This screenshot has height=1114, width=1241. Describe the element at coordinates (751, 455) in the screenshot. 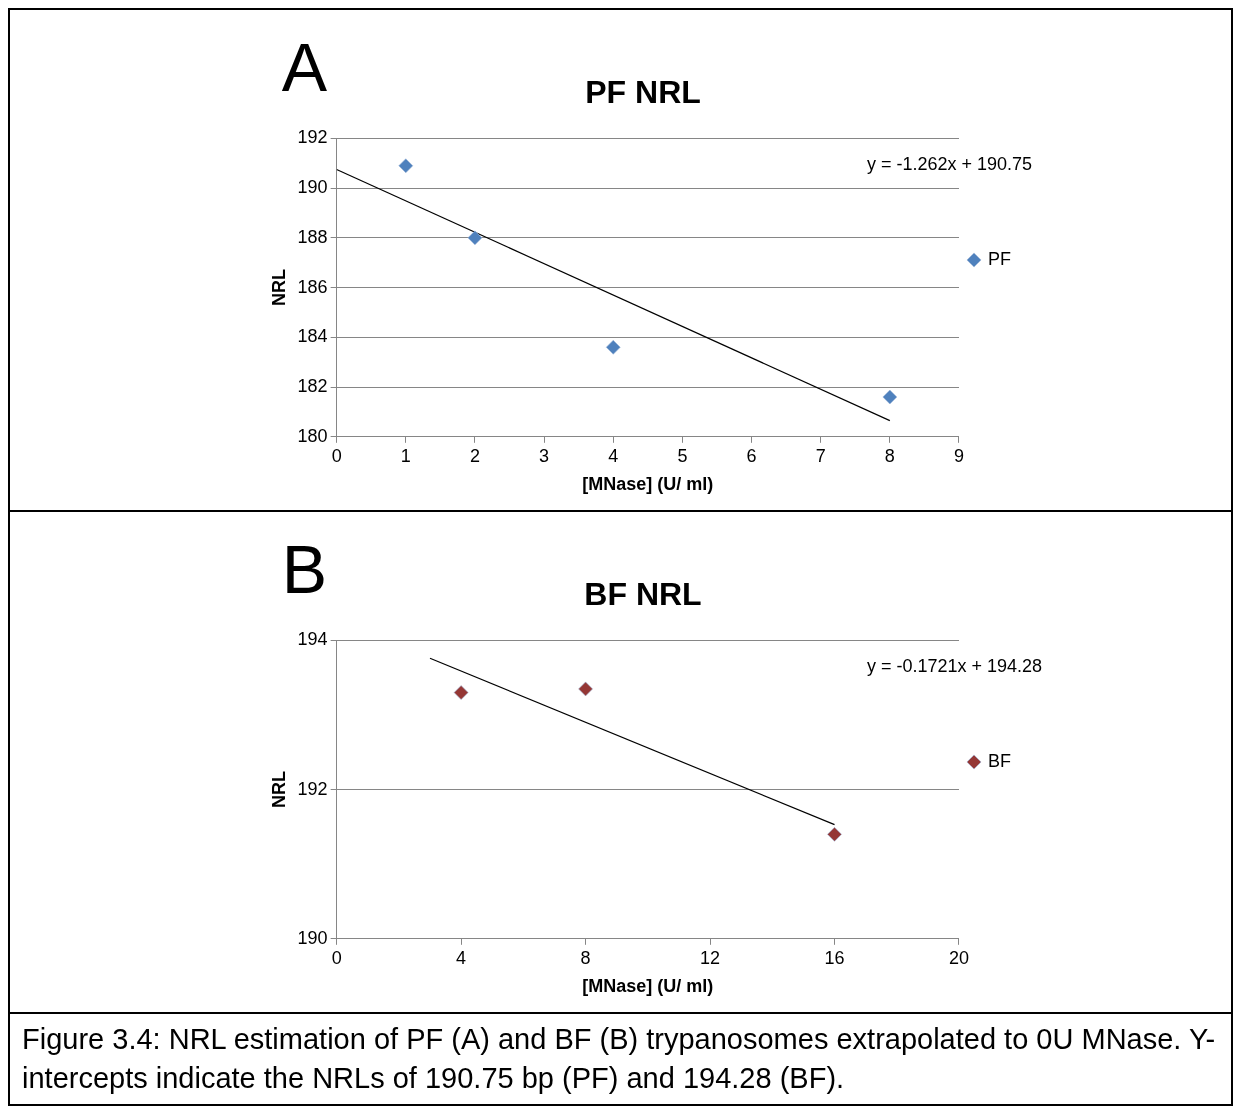

I see `x-tick-label: 6` at that location.